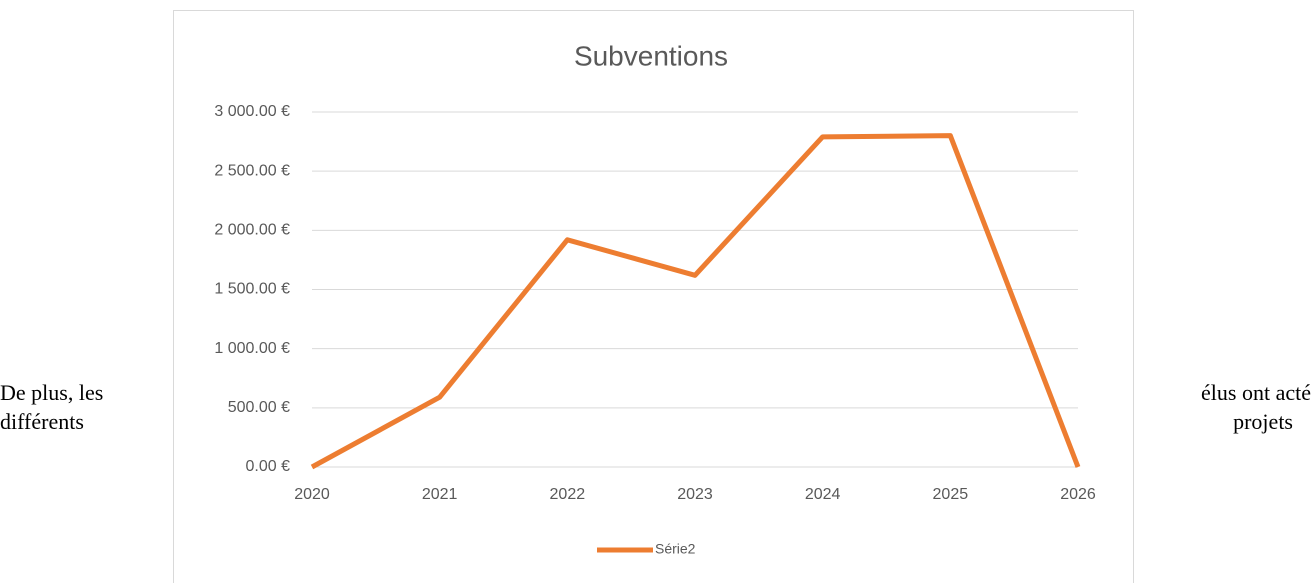 This screenshot has width=1311, height=583. What do you see at coordinates (268, 466) in the screenshot?
I see `y-tick-label: 0.00 €` at bounding box center [268, 466].